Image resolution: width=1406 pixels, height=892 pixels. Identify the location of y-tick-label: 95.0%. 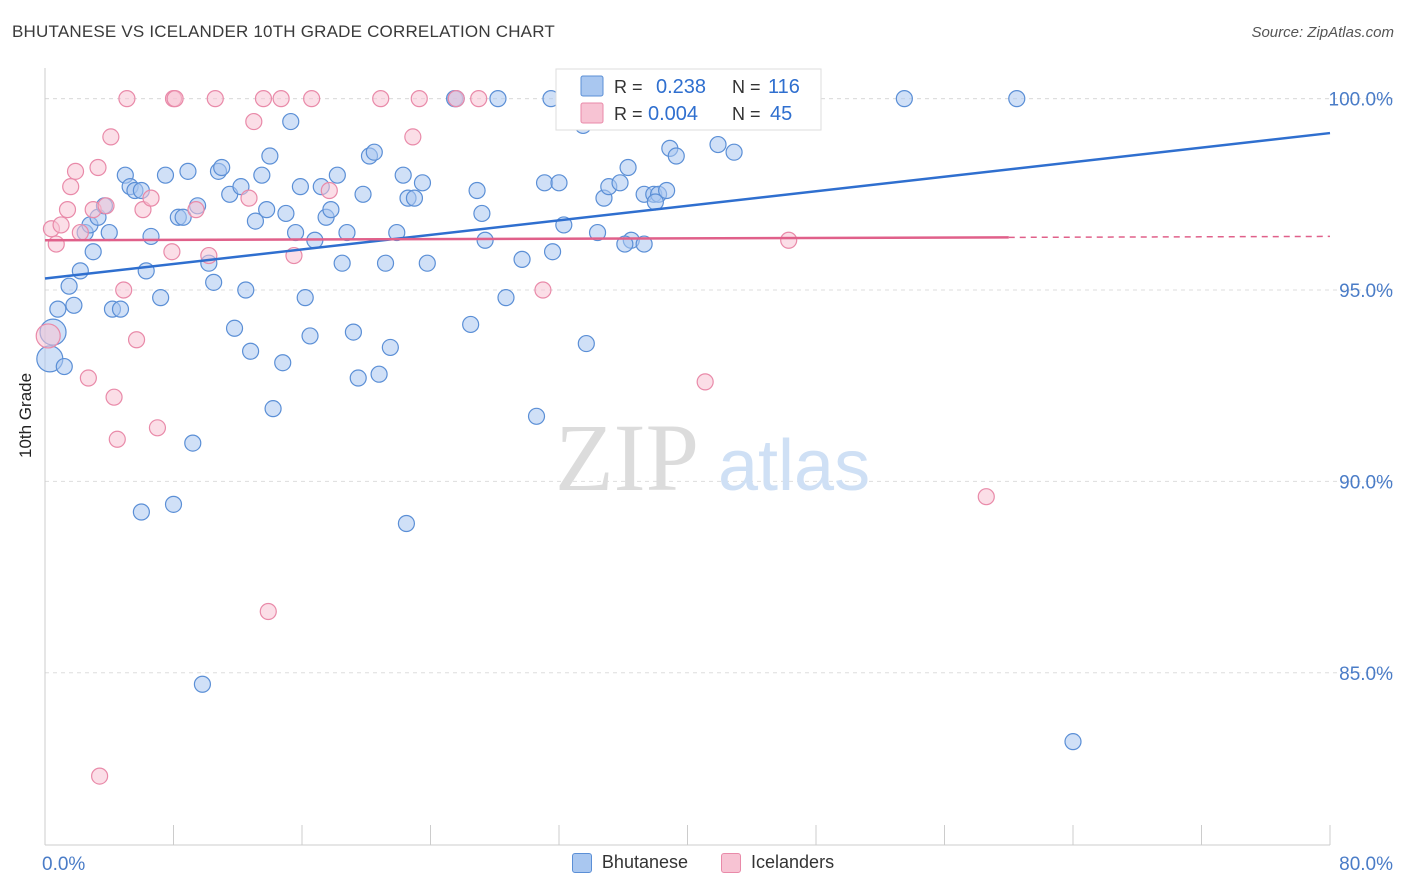
(1366, 291).